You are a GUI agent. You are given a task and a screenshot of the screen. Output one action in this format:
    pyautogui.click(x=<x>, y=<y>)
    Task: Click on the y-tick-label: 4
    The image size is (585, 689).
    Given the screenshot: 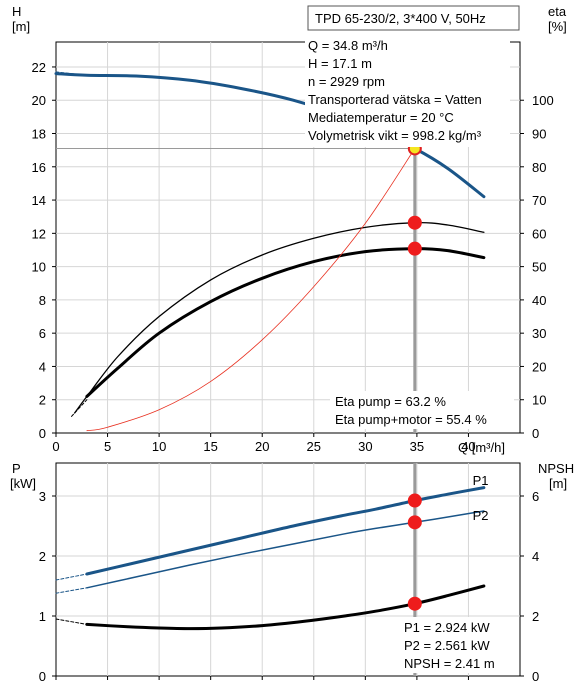 What is the action you would take?
    pyautogui.click(x=42, y=366)
    